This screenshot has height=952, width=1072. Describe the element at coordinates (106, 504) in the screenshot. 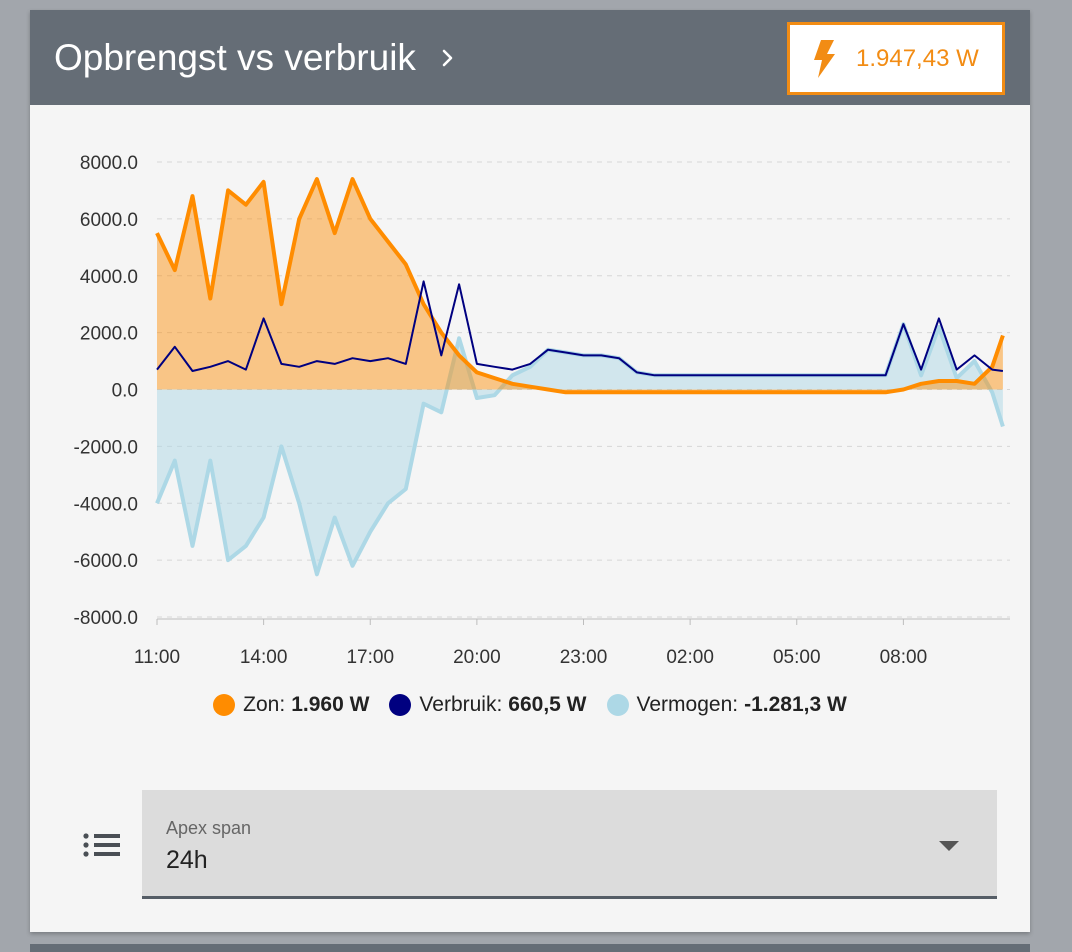

I see `y-tick-label: -4000.0` at that location.